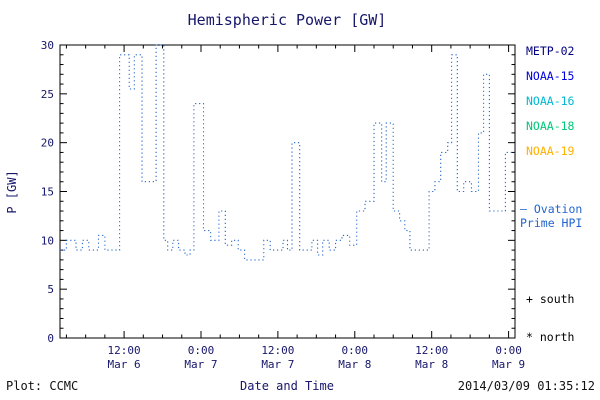  What do you see at coordinates (550, 51) in the screenshot?
I see `legend-item-metp-02: METP-02` at bounding box center [550, 51].